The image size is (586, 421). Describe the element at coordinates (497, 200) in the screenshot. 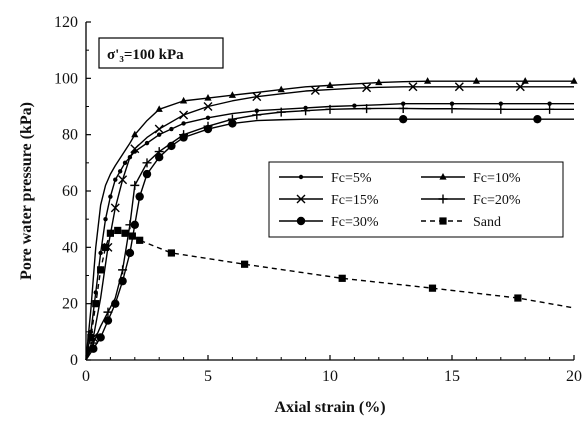

I see `legend-label: Fc=20%` at that location.